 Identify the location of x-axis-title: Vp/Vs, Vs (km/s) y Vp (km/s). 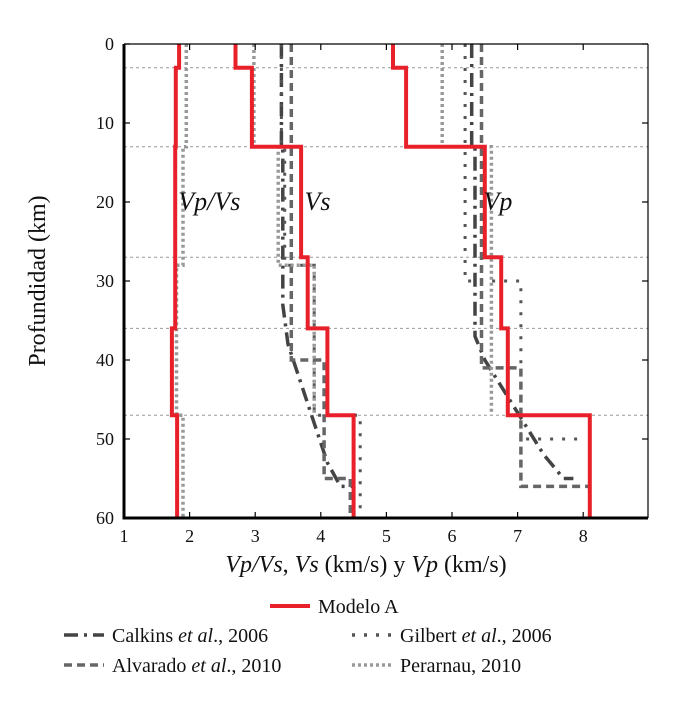
(365, 565).